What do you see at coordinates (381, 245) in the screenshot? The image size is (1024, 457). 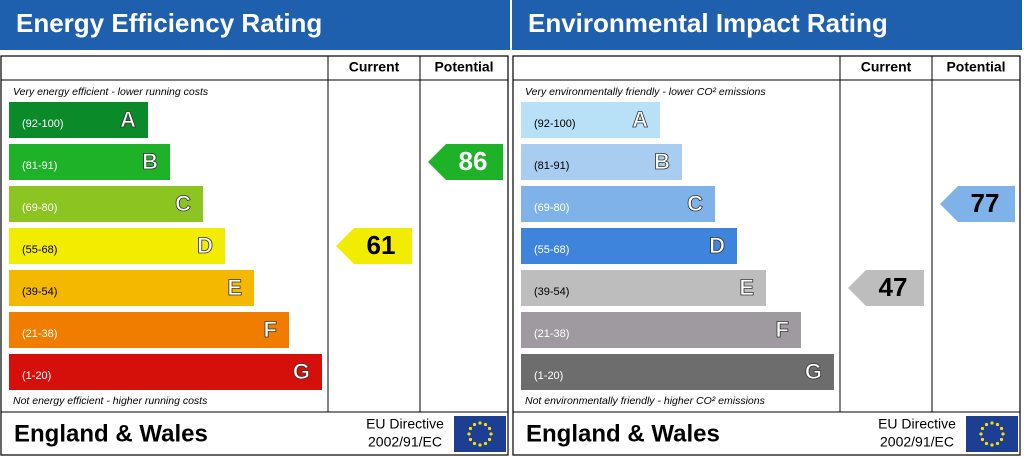 I see `rating-value: 61` at bounding box center [381, 245].